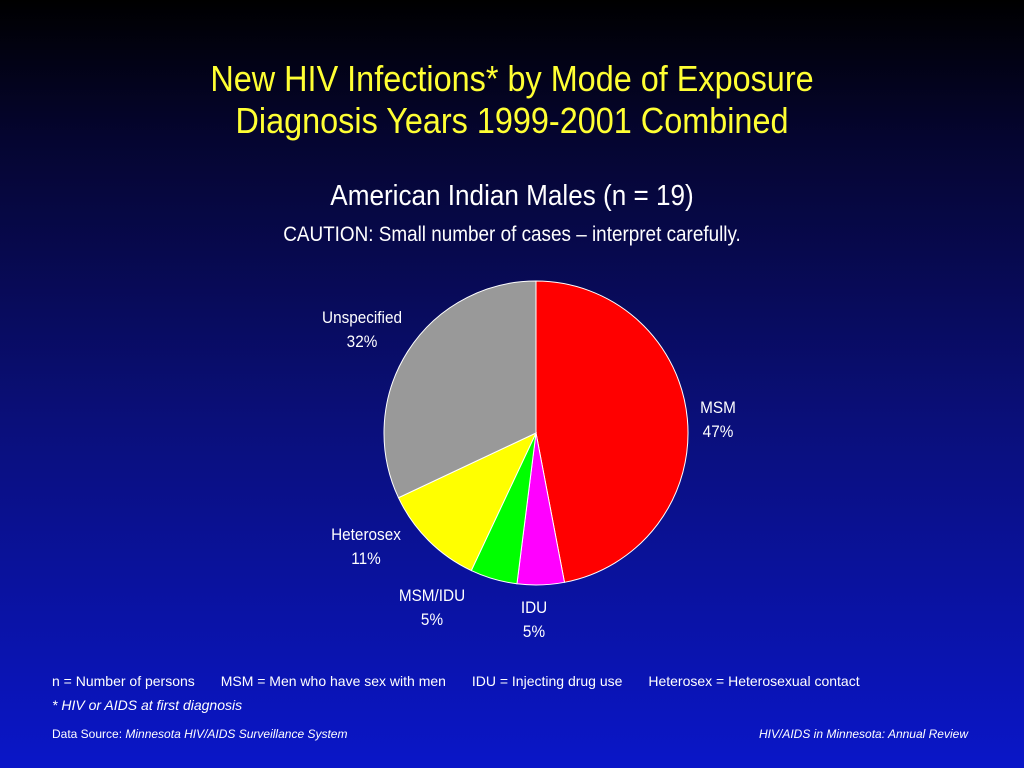  What do you see at coordinates (612, 431) in the screenshot?
I see `pie-slice-msm` at bounding box center [612, 431].